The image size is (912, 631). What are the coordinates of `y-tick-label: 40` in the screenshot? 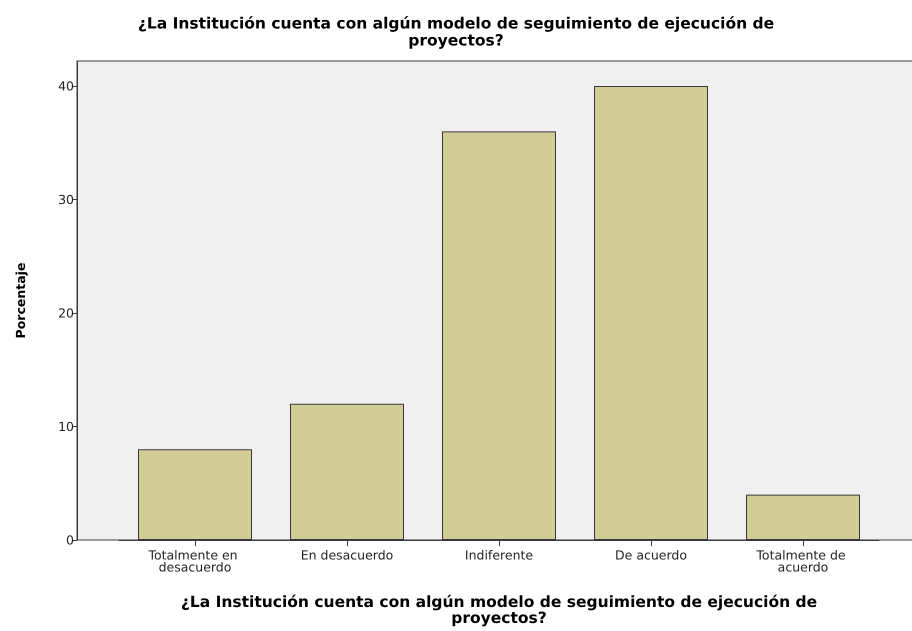 It's located at (66, 86).